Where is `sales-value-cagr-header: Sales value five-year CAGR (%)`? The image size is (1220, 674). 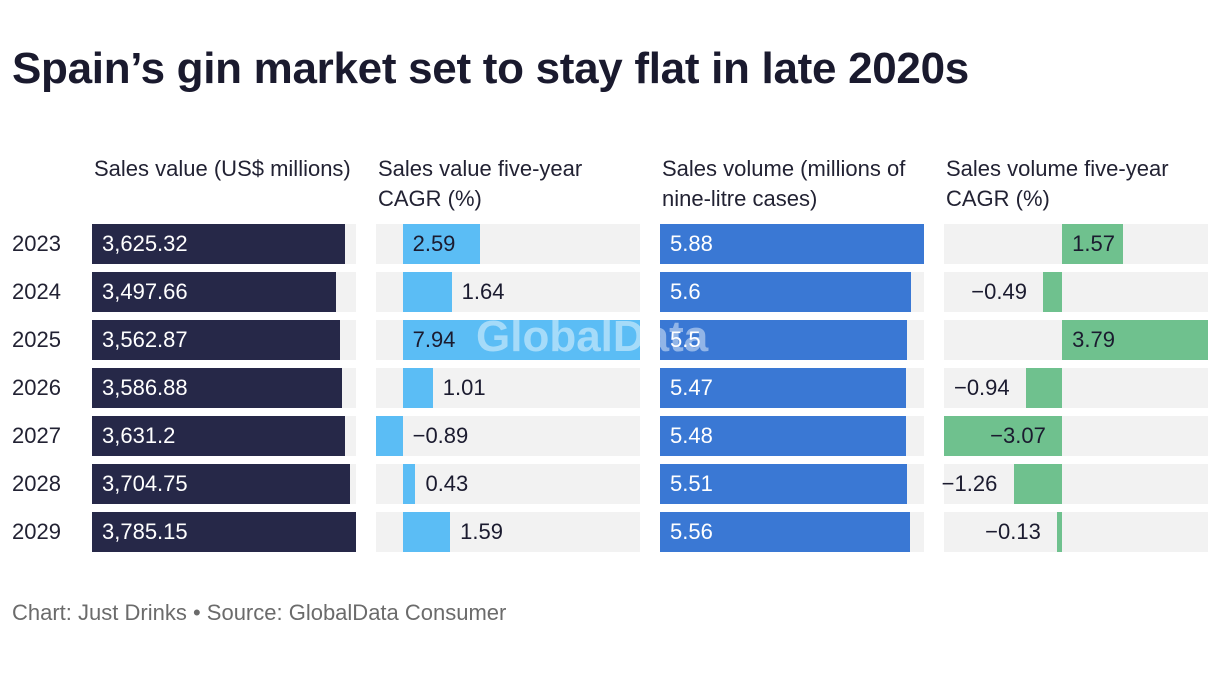
sales-value-cagr-header: Sales value five-year CAGR (%) is located at coordinates (480, 183).